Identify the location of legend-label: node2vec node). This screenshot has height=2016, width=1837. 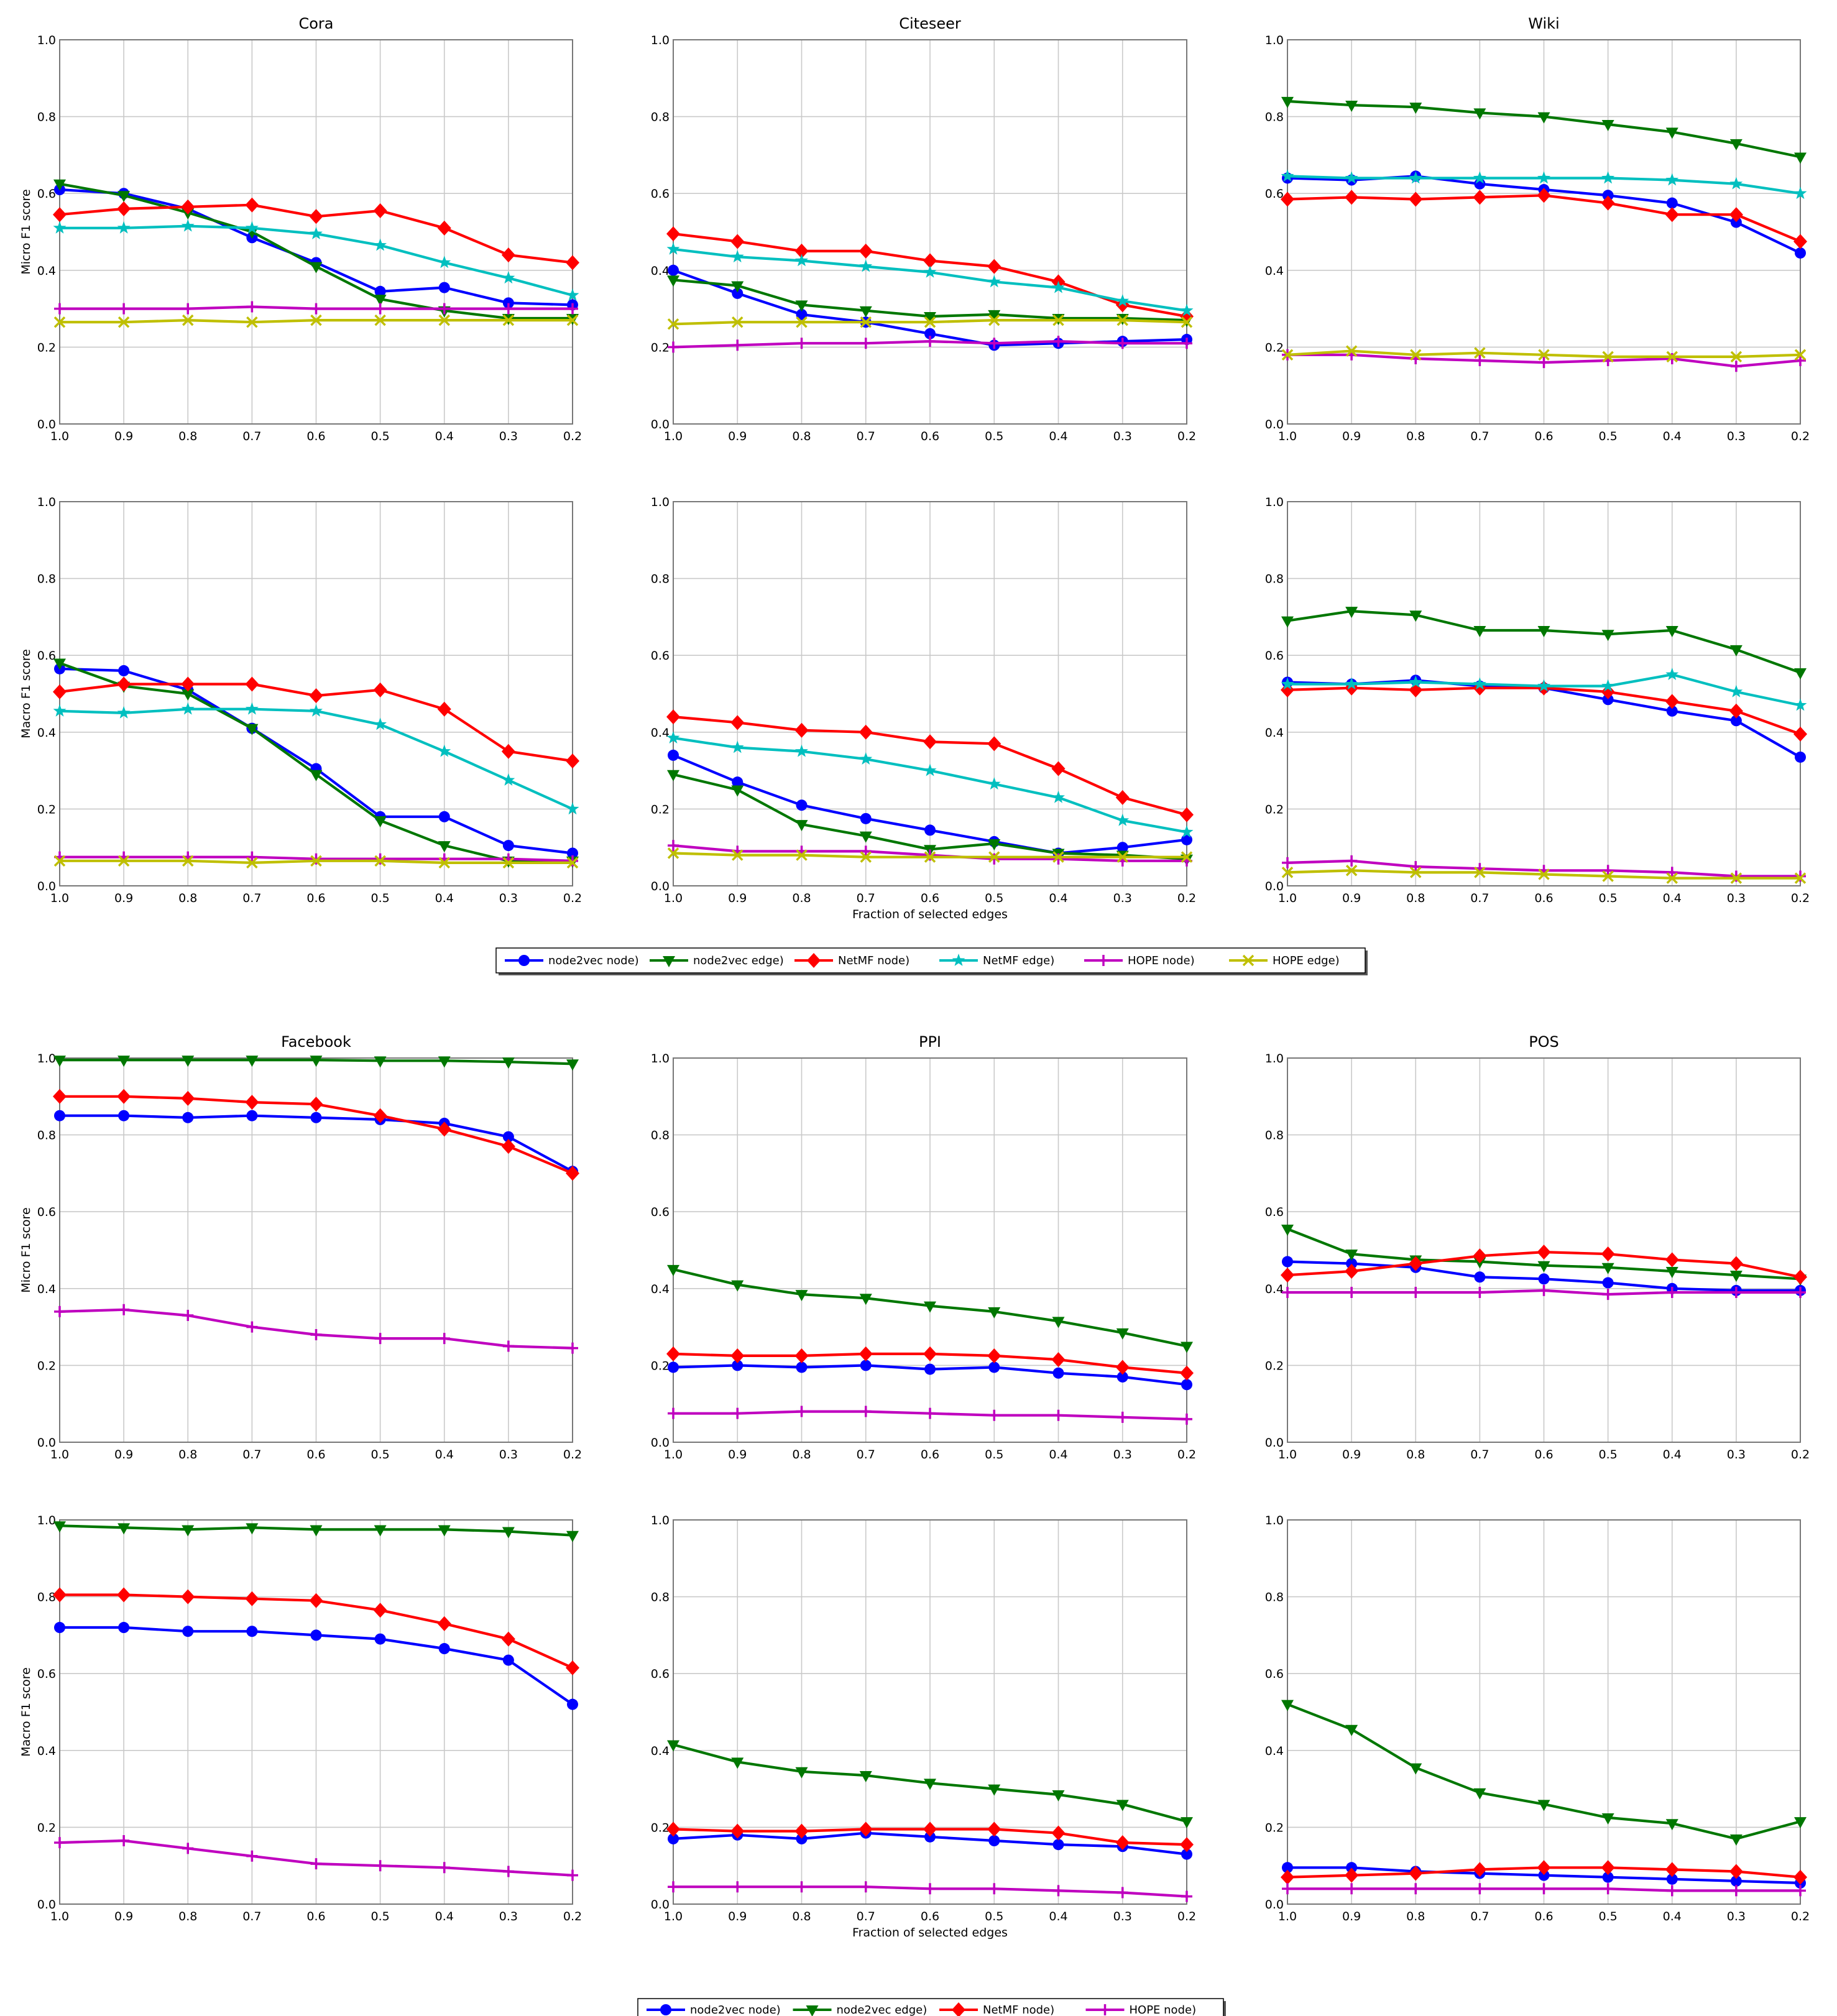
(735, 2010).